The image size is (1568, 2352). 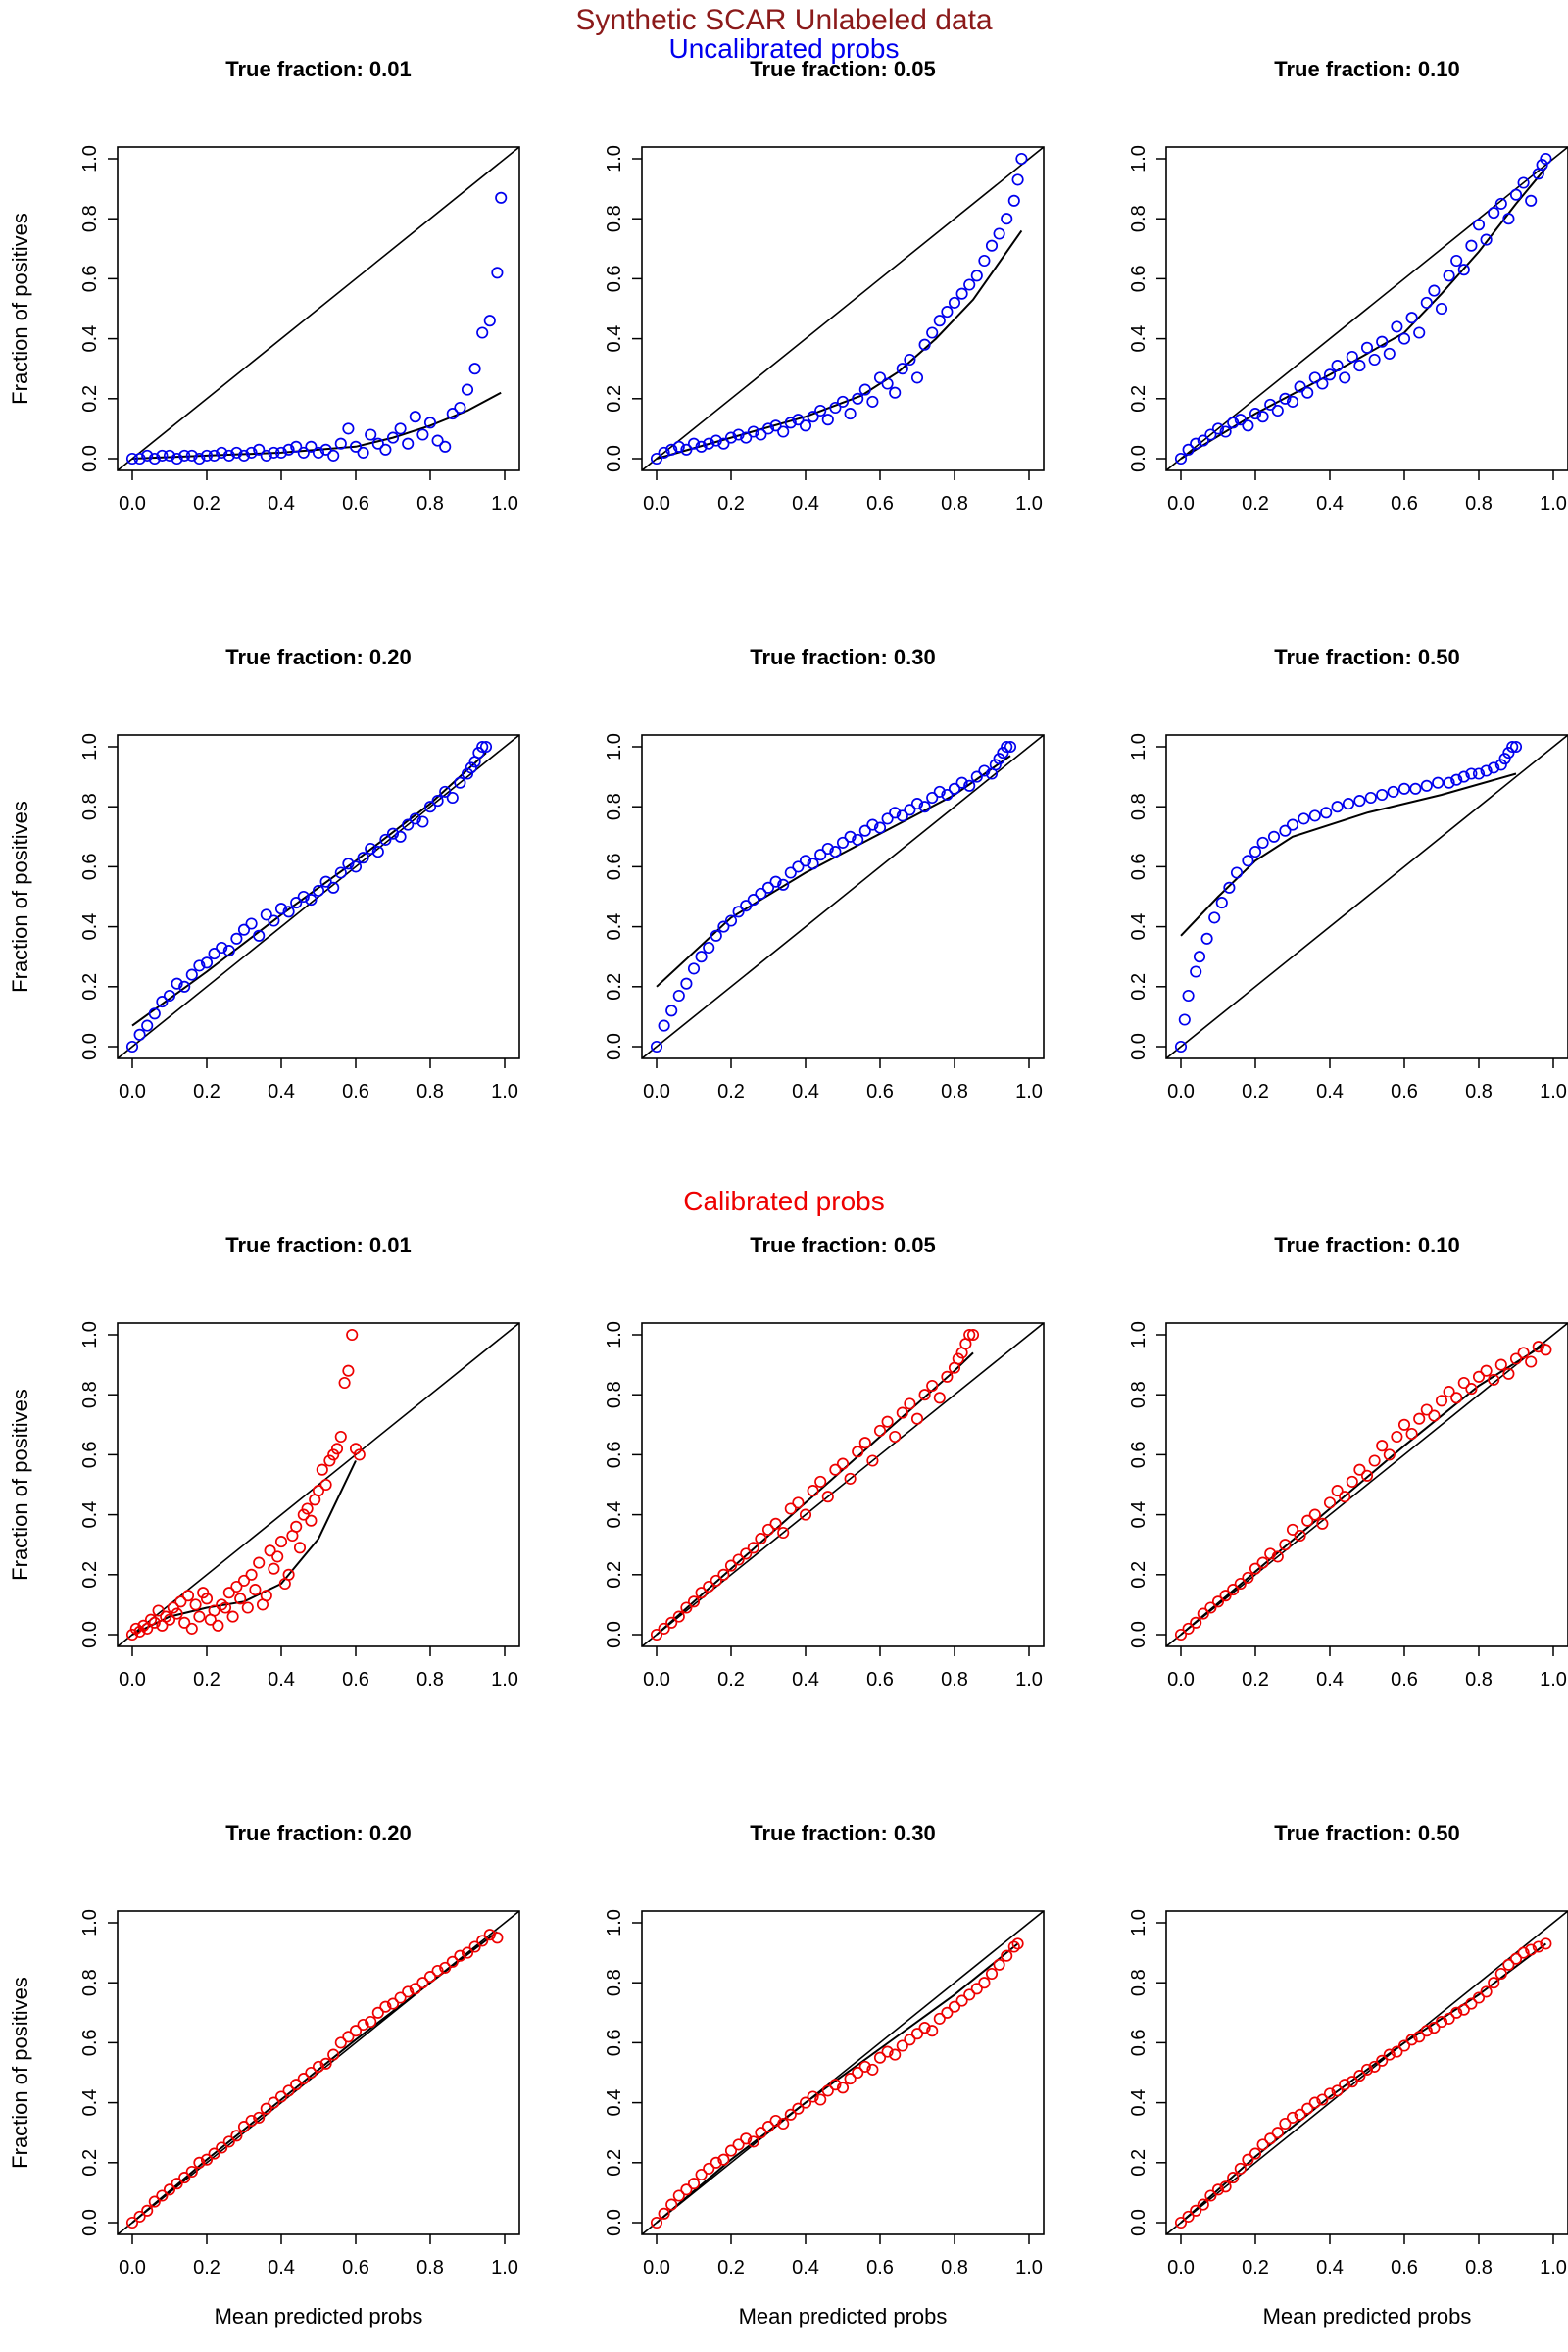 What do you see at coordinates (614, 2103) in the screenshot?
I see `panel-11-y-tick-label: 0.4` at bounding box center [614, 2103].